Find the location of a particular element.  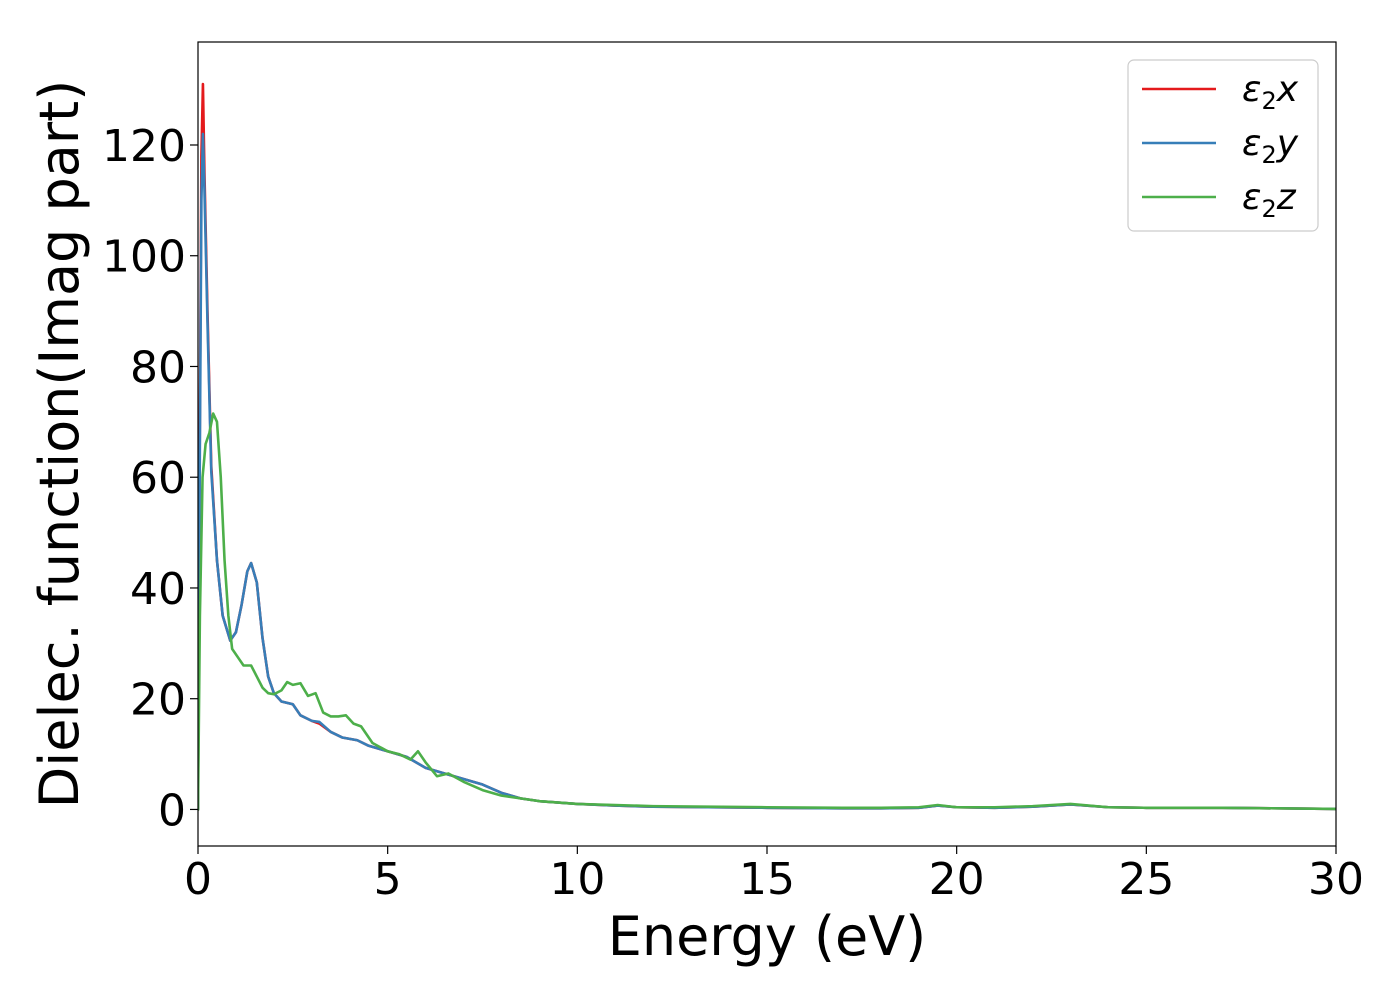

x-tick-label: 15 is located at coordinates (767, 879).